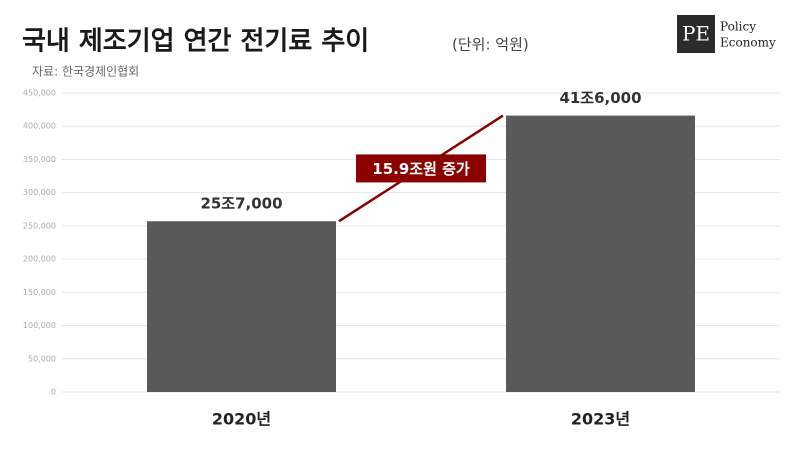 Image resolution: width=800 pixels, height=450 pixels. What do you see at coordinates (738, 27) in the screenshot?
I see `logo-text: Policy` at bounding box center [738, 27].